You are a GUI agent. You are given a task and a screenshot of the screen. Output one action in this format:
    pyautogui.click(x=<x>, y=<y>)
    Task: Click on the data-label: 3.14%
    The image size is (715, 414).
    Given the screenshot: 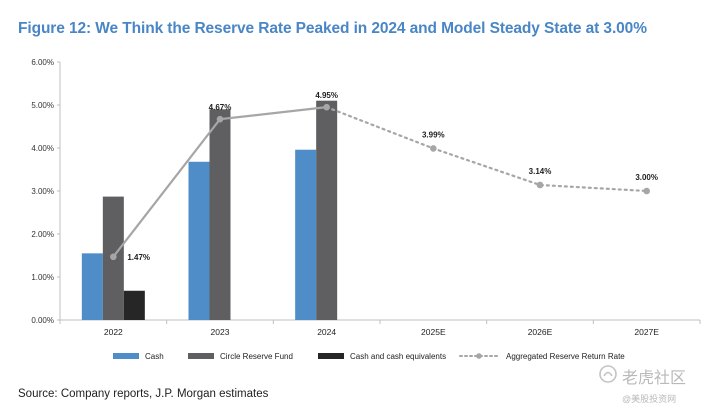 What is the action you would take?
    pyautogui.click(x=540, y=171)
    